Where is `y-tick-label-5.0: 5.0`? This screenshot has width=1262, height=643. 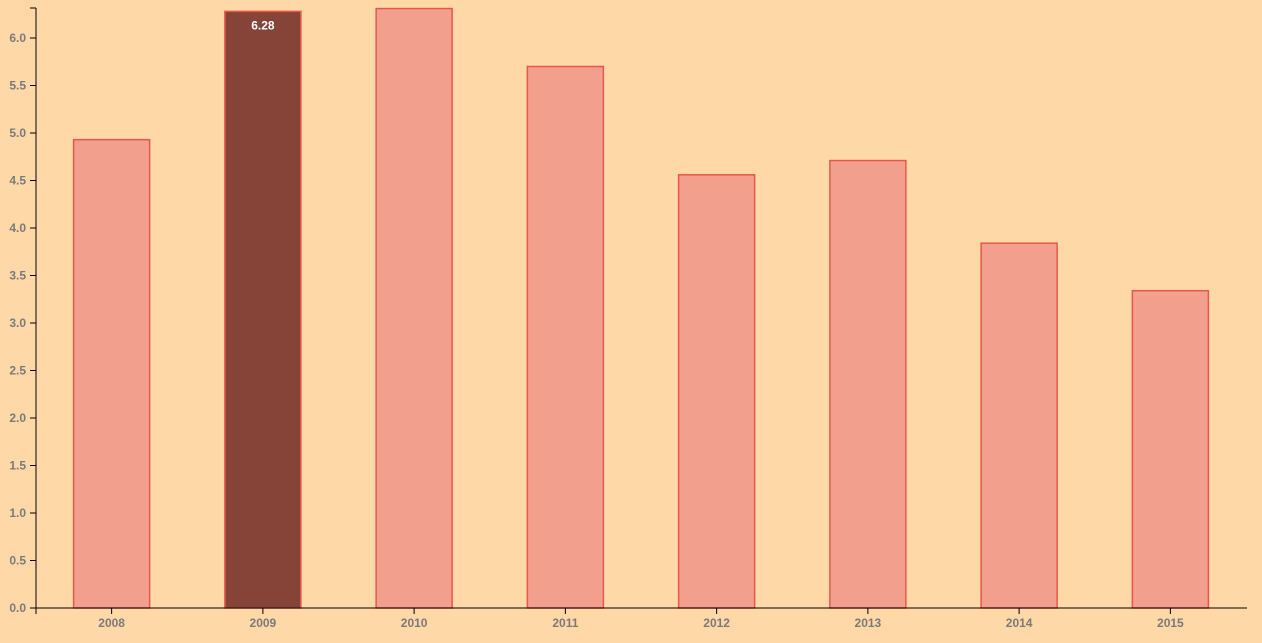 y-tick-label-5.0: 5.0 is located at coordinates (17, 133).